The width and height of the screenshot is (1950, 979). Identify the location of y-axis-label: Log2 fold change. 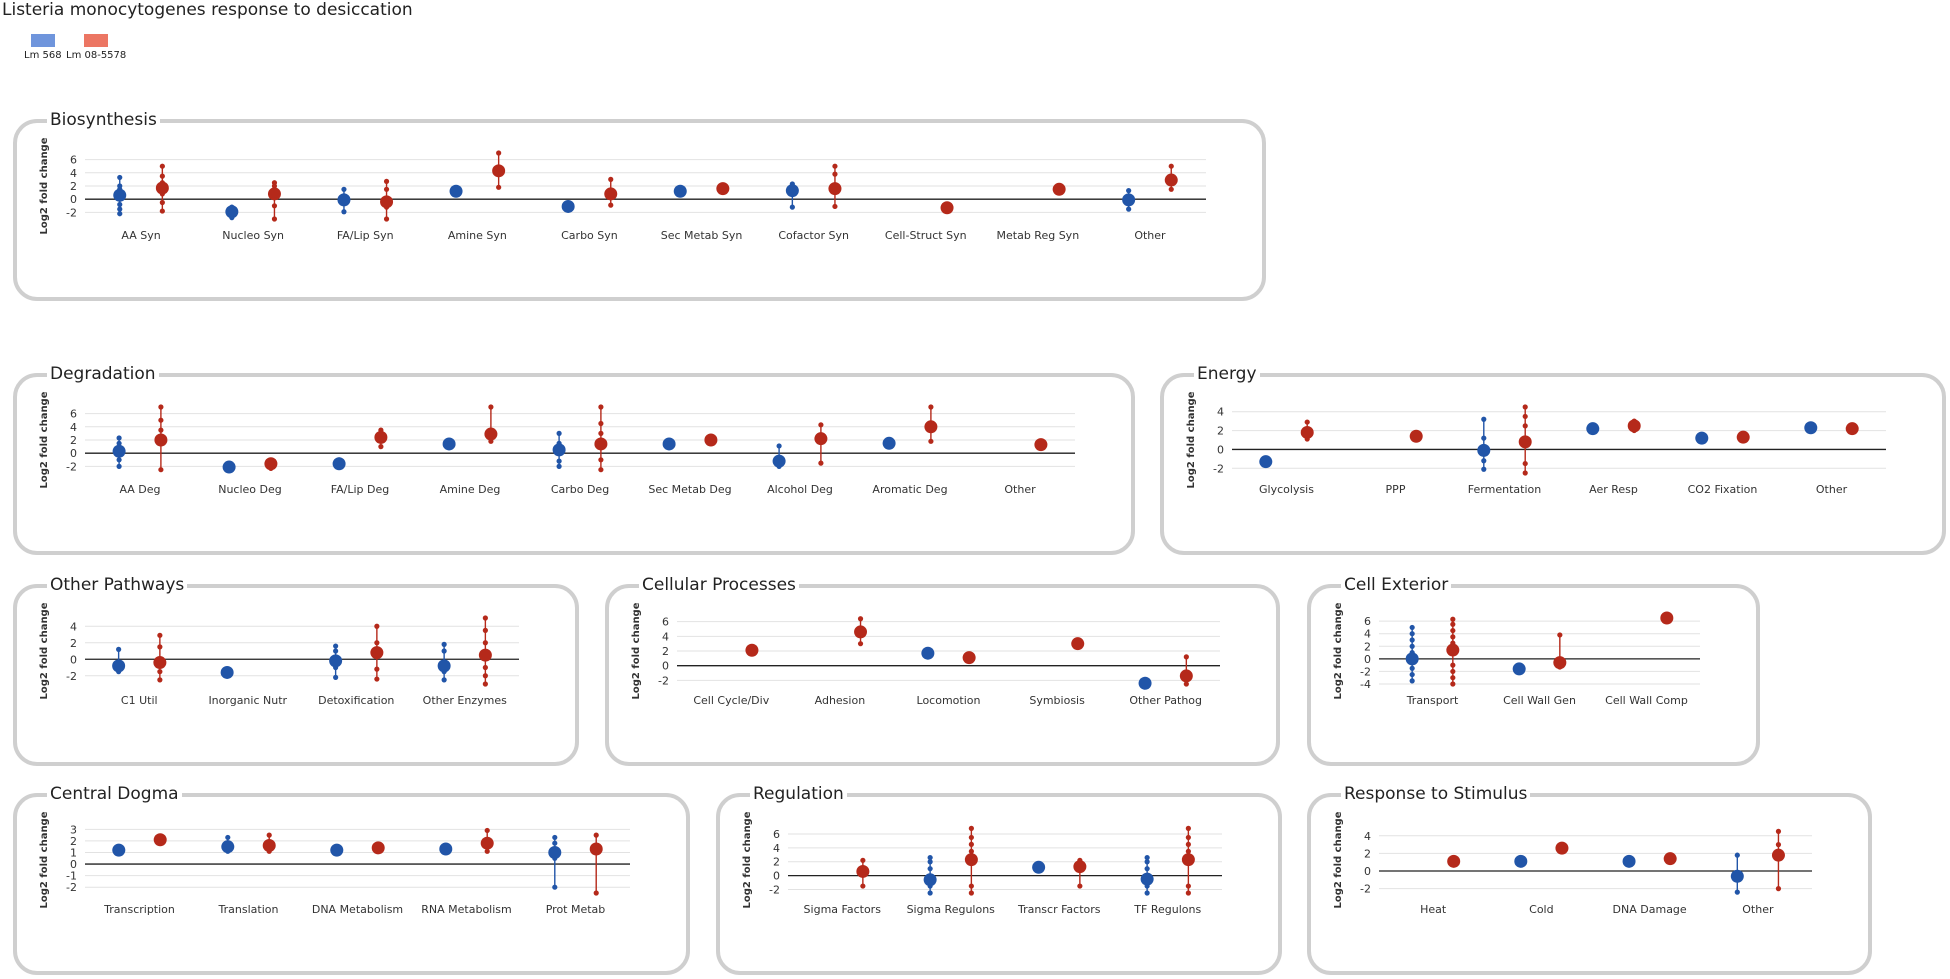
(1191, 439).